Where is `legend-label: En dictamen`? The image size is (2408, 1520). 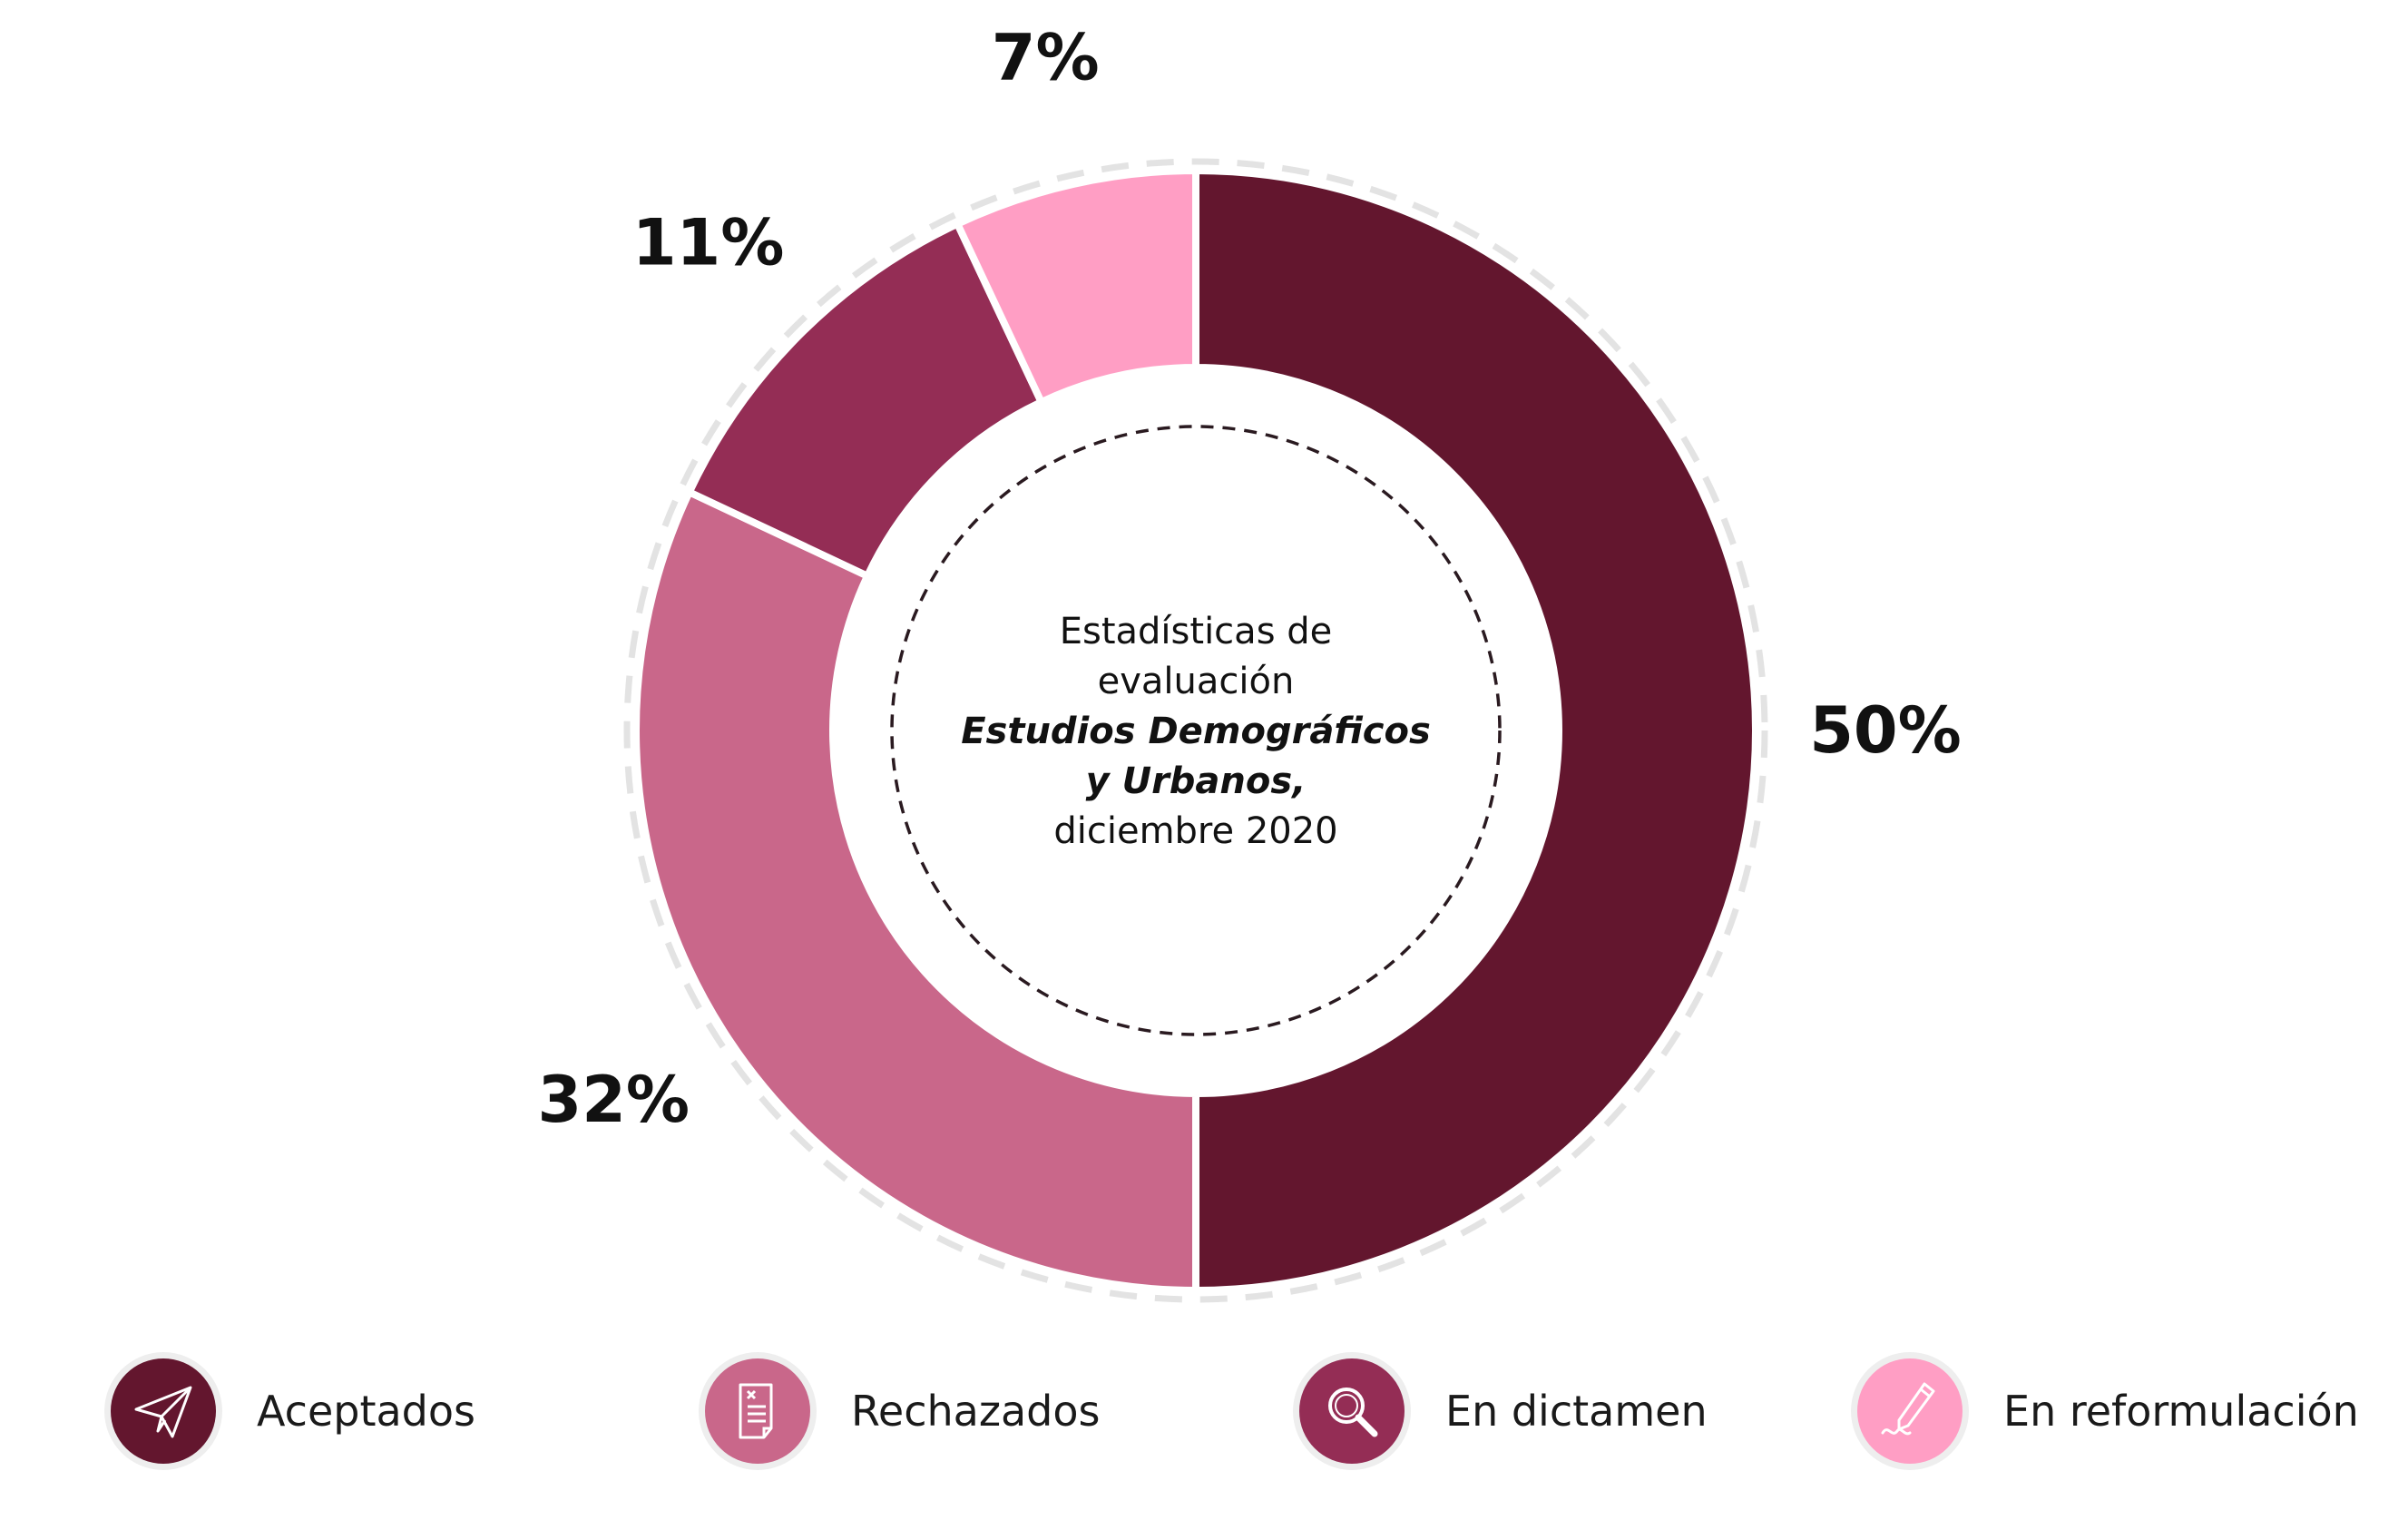 legend-label: En dictamen is located at coordinates (1577, 1411).